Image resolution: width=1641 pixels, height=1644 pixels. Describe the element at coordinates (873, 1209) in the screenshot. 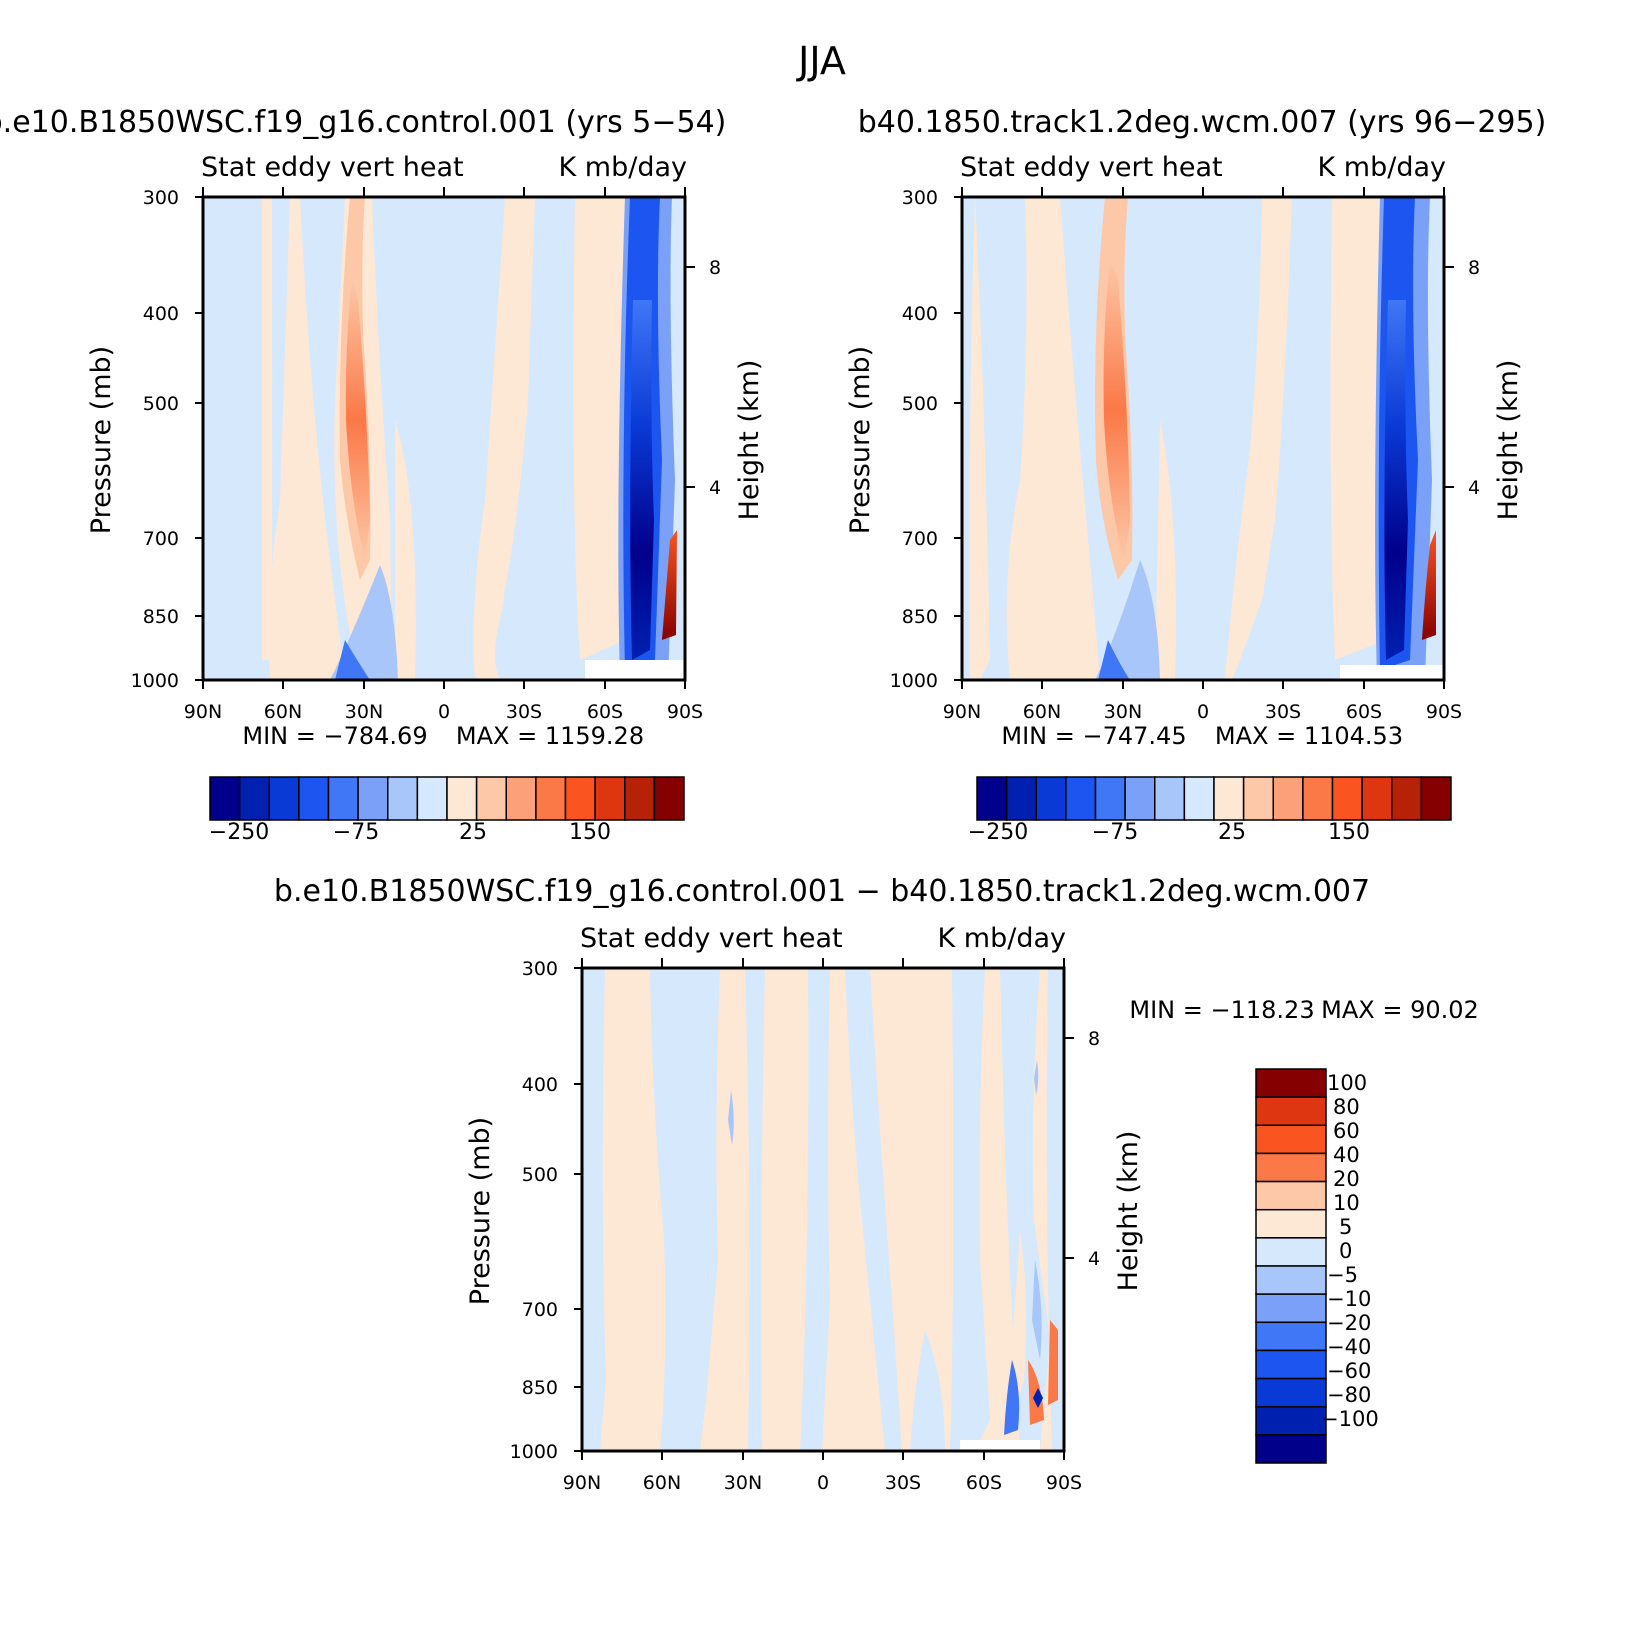

I see `panel-3-cool-band-e` at that location.